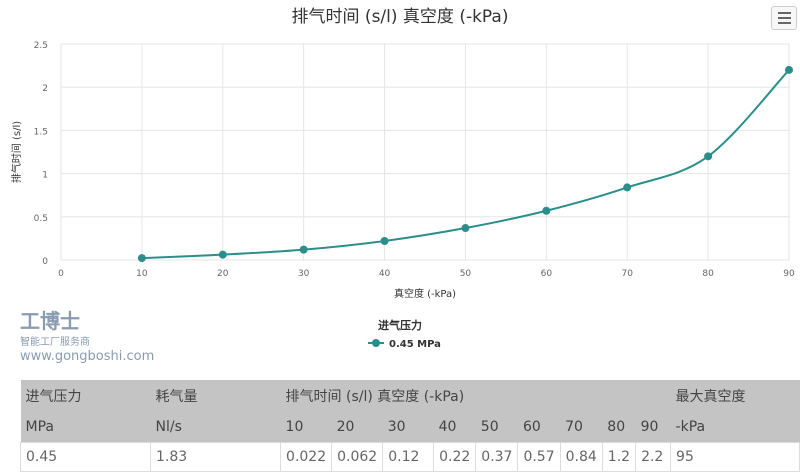 This screenshot has width=800, height=476. Describe the element at coordinates (581, 427) in the screenshot. I see `header-cell: 70` at that location.